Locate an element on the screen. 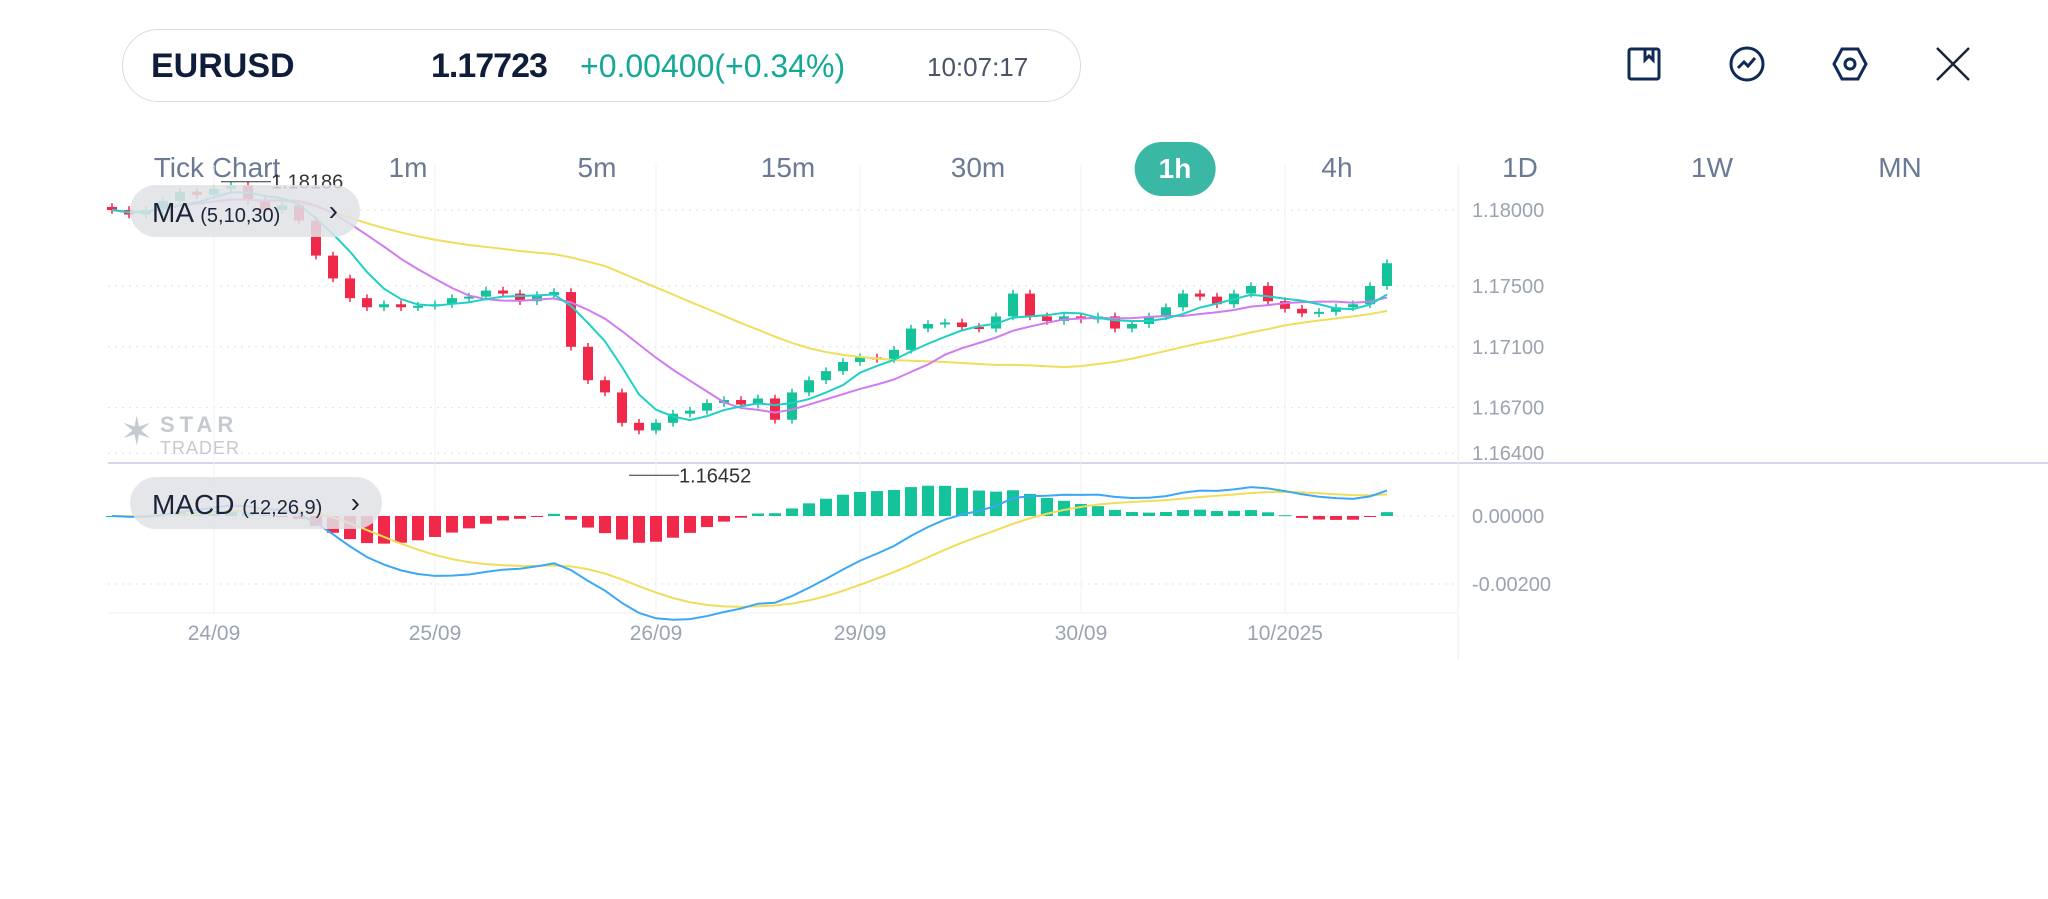 The height and width of the screenshot is (899, 2048). watermark-line1: STAR is located at coordinates (199, 424).